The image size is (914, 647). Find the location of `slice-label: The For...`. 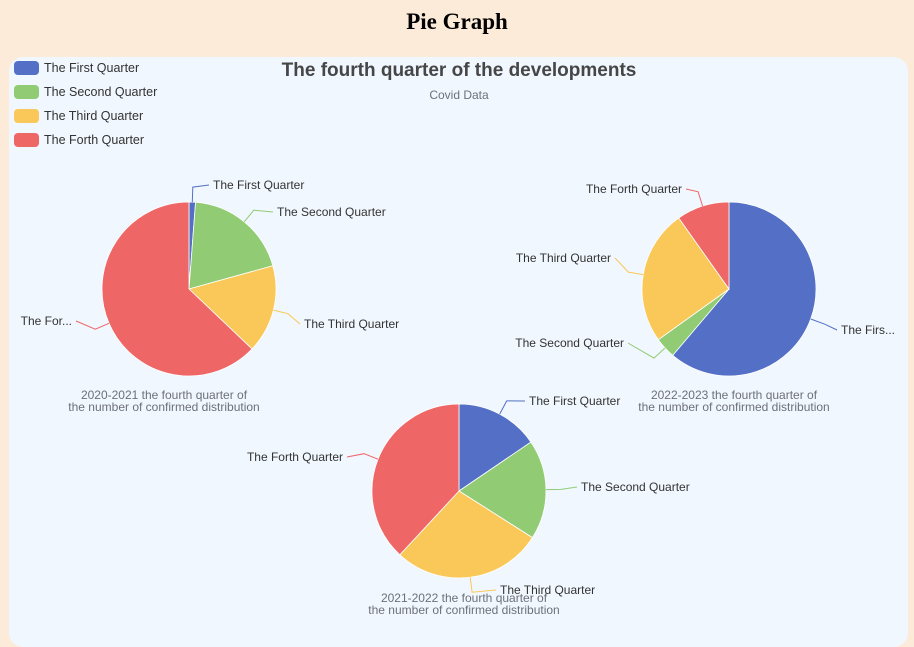

slice-label: The For... is located at coordinates (46, 321).